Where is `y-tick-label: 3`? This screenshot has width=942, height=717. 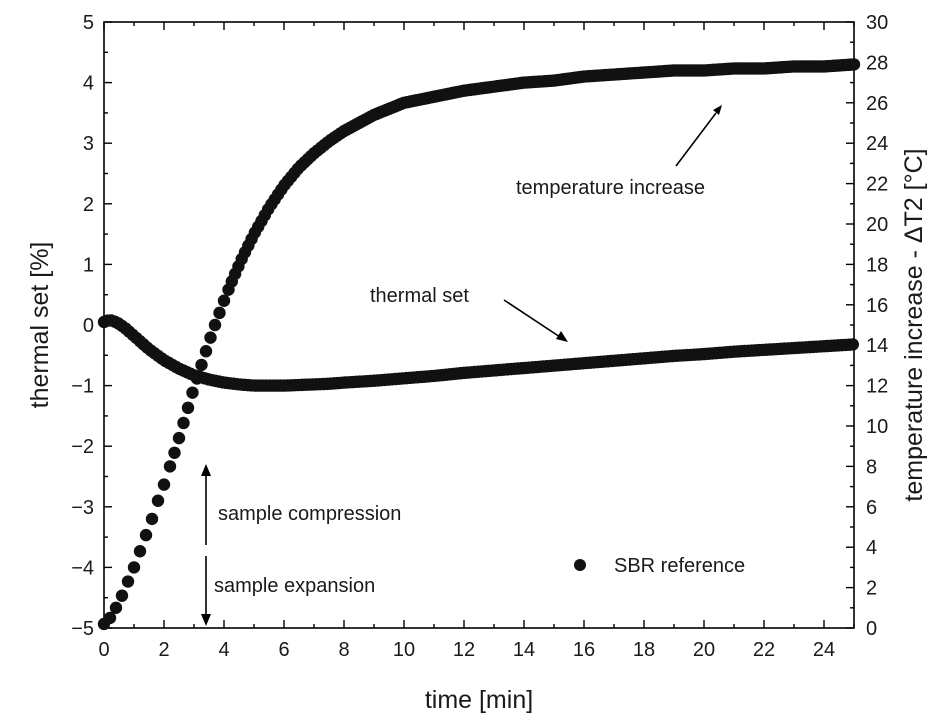 y-tick-label: 3 is located at coordinates (88, 144).